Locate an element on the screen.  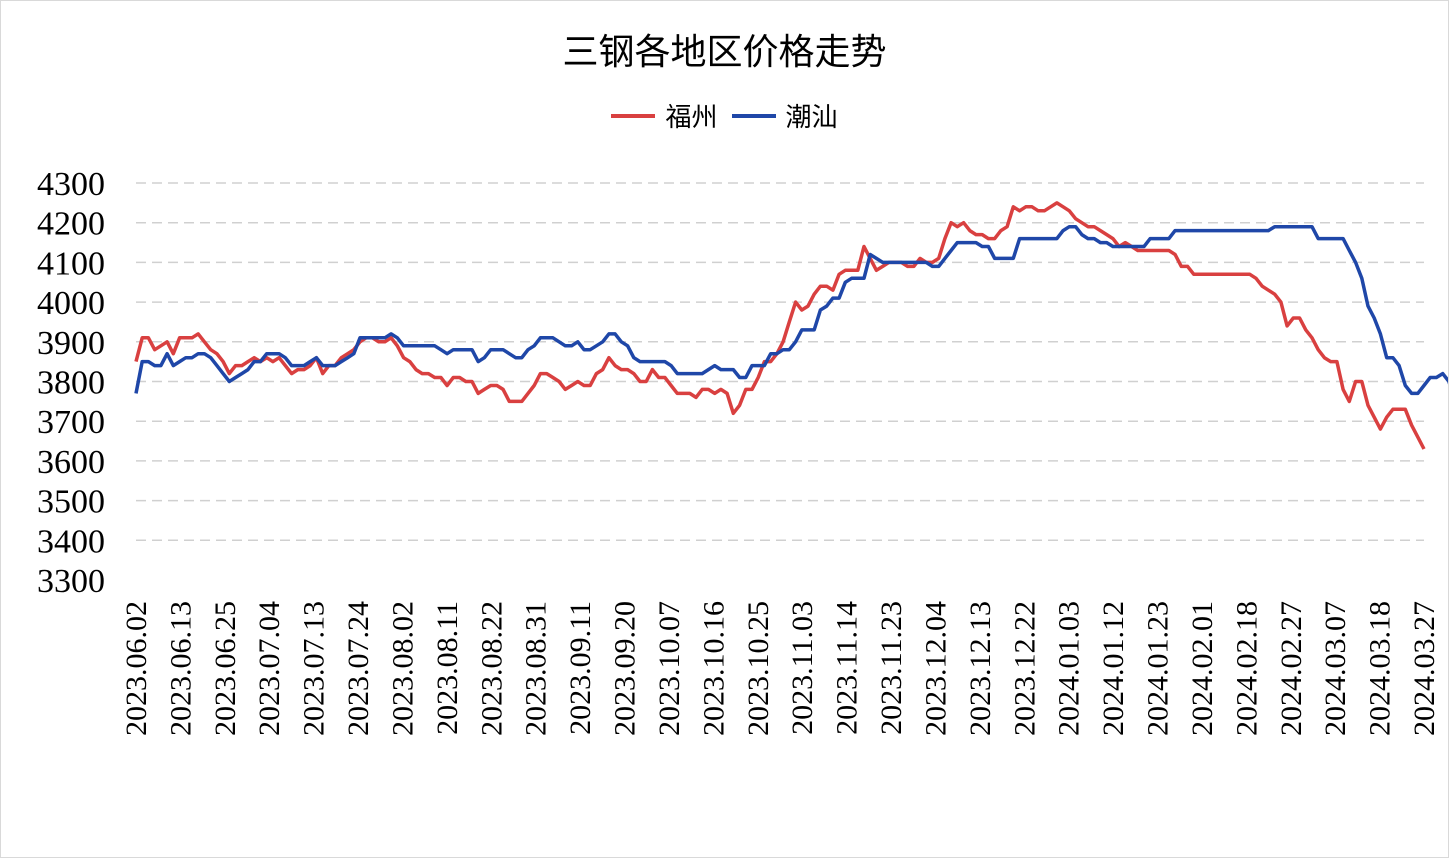
x-tick-label: 2023.11.23 is located at coordinates (891, 668).